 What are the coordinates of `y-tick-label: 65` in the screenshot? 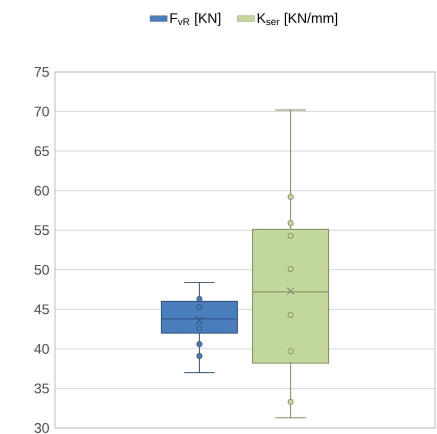 It's located at (41, 151).